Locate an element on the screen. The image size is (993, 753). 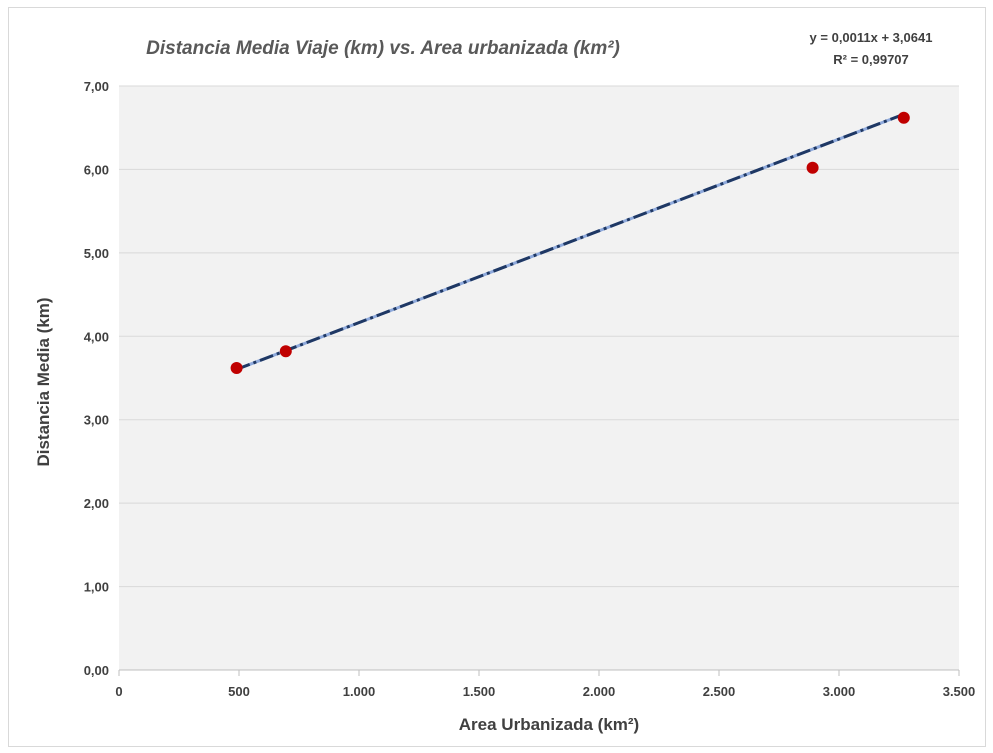
x-tick-label: 0 is located at coordinates (118, 691).